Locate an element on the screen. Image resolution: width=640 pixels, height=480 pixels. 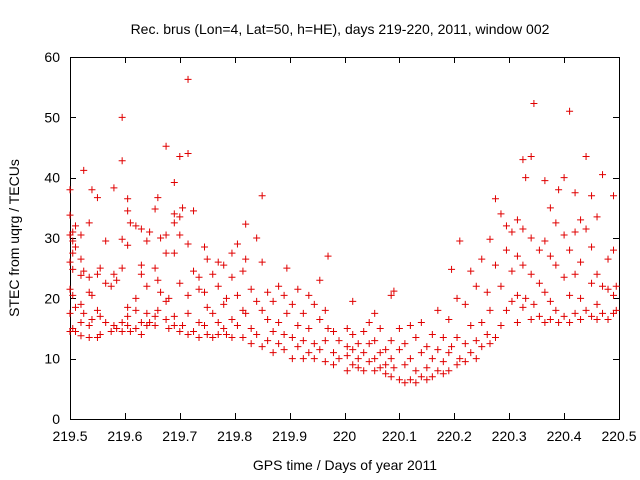
x-tick-label: 219.8 is located at coordinates (234, 436).